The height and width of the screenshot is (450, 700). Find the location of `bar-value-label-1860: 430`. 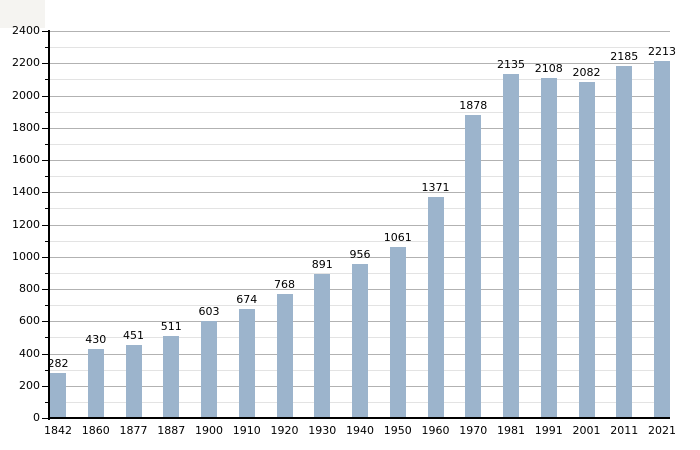

bar-value-label-1860: 430 is located at coordinates (96, 339).